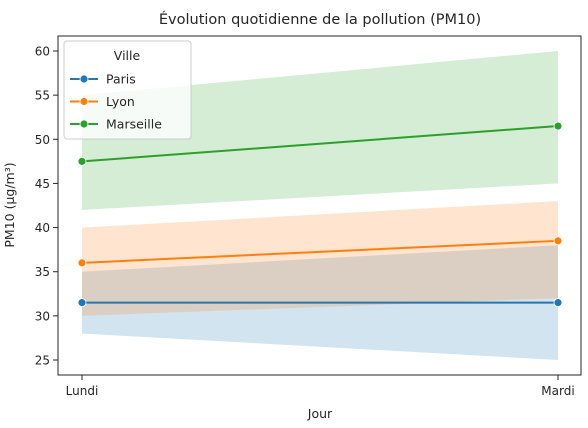 Image resolution: width=588 pixels, height=428 pixels. I want to click on legend-item-paris: Paris, so click(103, 79).